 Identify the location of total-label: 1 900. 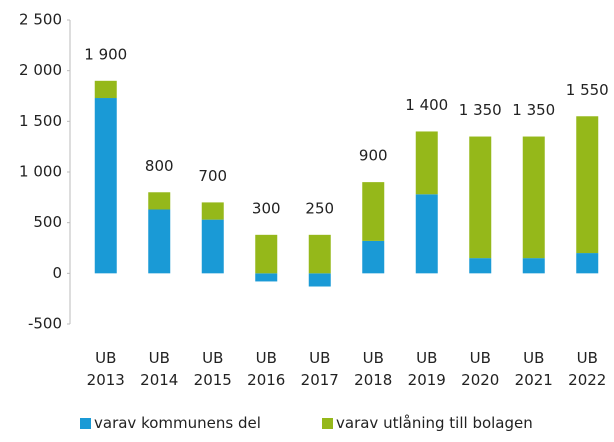
(105, 54).